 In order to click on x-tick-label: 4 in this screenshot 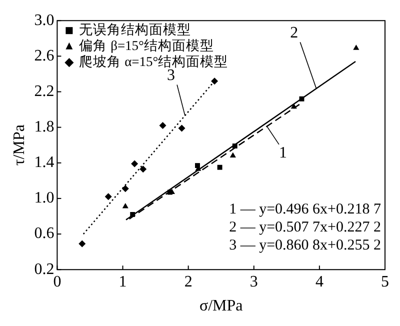, I will do `click(319, 281)`.